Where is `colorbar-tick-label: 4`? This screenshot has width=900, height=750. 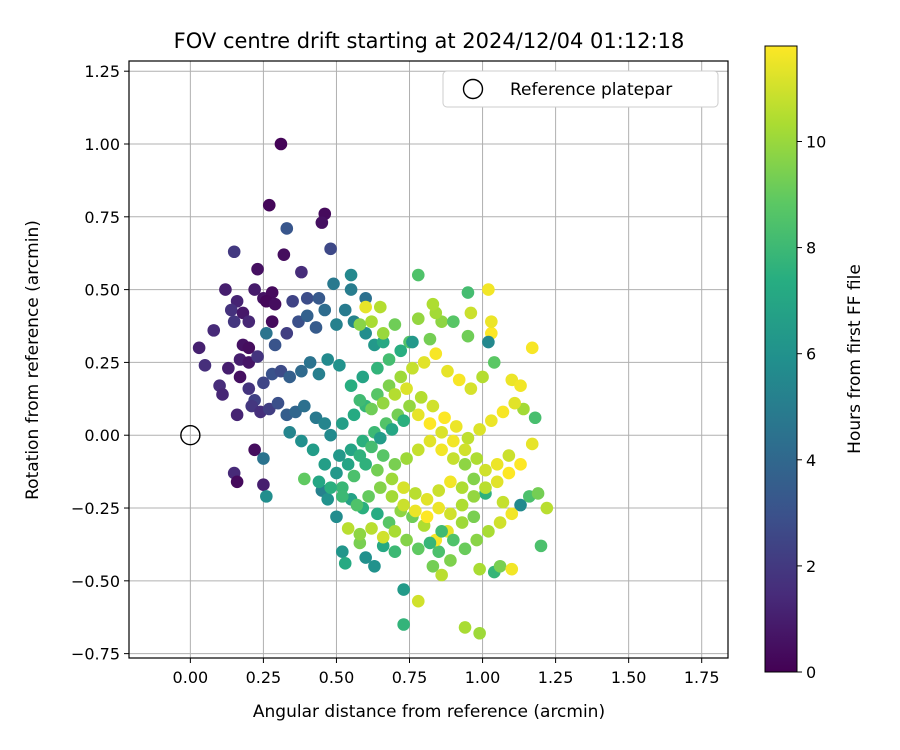 colorbar-tick-label: 4 is located at coordinates (811, 460).